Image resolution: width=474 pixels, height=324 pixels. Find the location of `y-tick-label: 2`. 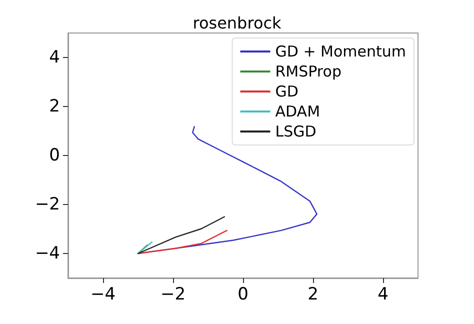

y-tick-label: 2 is located at coordinates (54, 106).